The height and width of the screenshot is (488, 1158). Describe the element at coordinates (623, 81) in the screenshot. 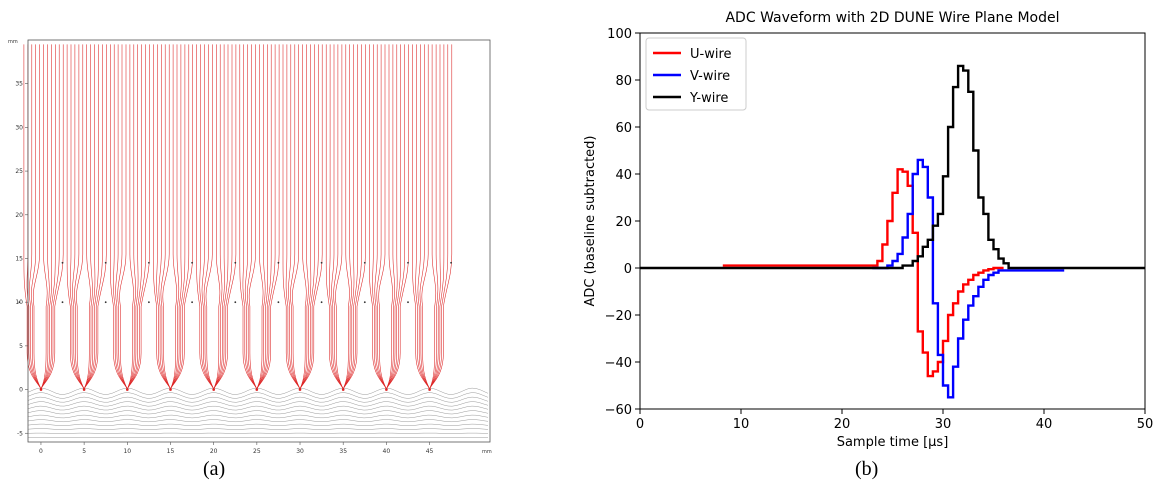

I see `y-tick-label: 80` at that location.